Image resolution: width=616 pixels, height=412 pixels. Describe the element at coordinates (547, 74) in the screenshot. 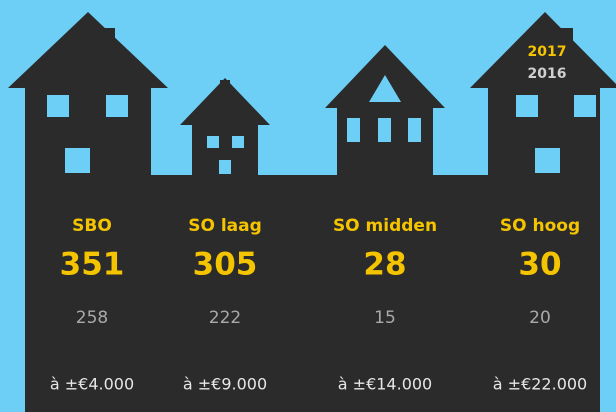

I see `legend-previous: 2016` at that location.